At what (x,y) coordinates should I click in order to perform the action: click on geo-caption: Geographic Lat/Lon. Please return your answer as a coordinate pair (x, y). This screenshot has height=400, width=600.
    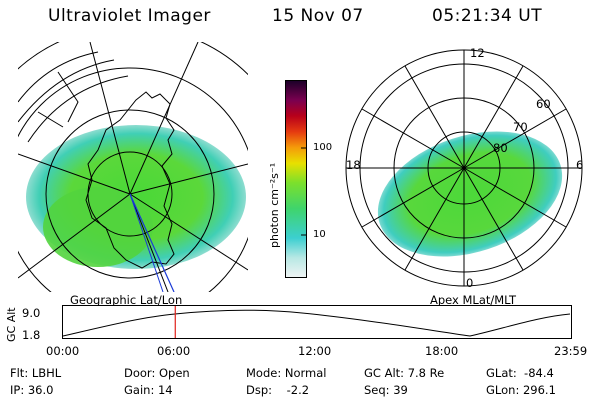
    Looking at the image, I should click on (126, 300).